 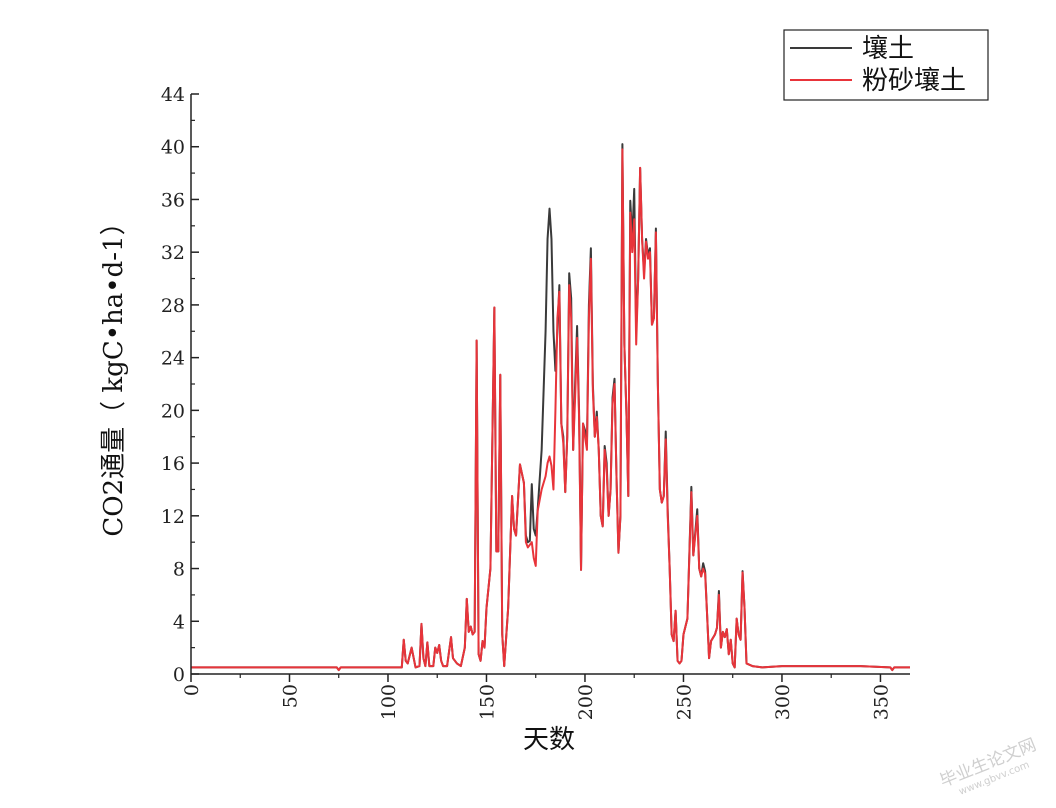 What do you see at coordinates (173, 517) in the screenshot?
I see `y-tick-label: 12` at bounding box center [173, 517].